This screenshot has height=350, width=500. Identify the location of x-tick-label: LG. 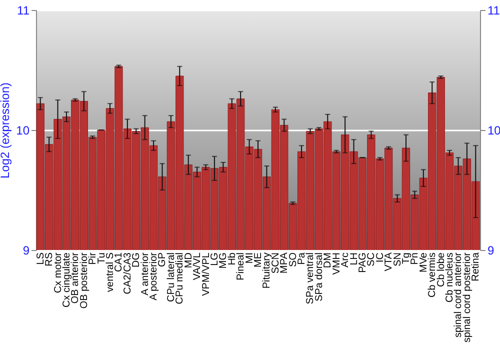
(214, 259).